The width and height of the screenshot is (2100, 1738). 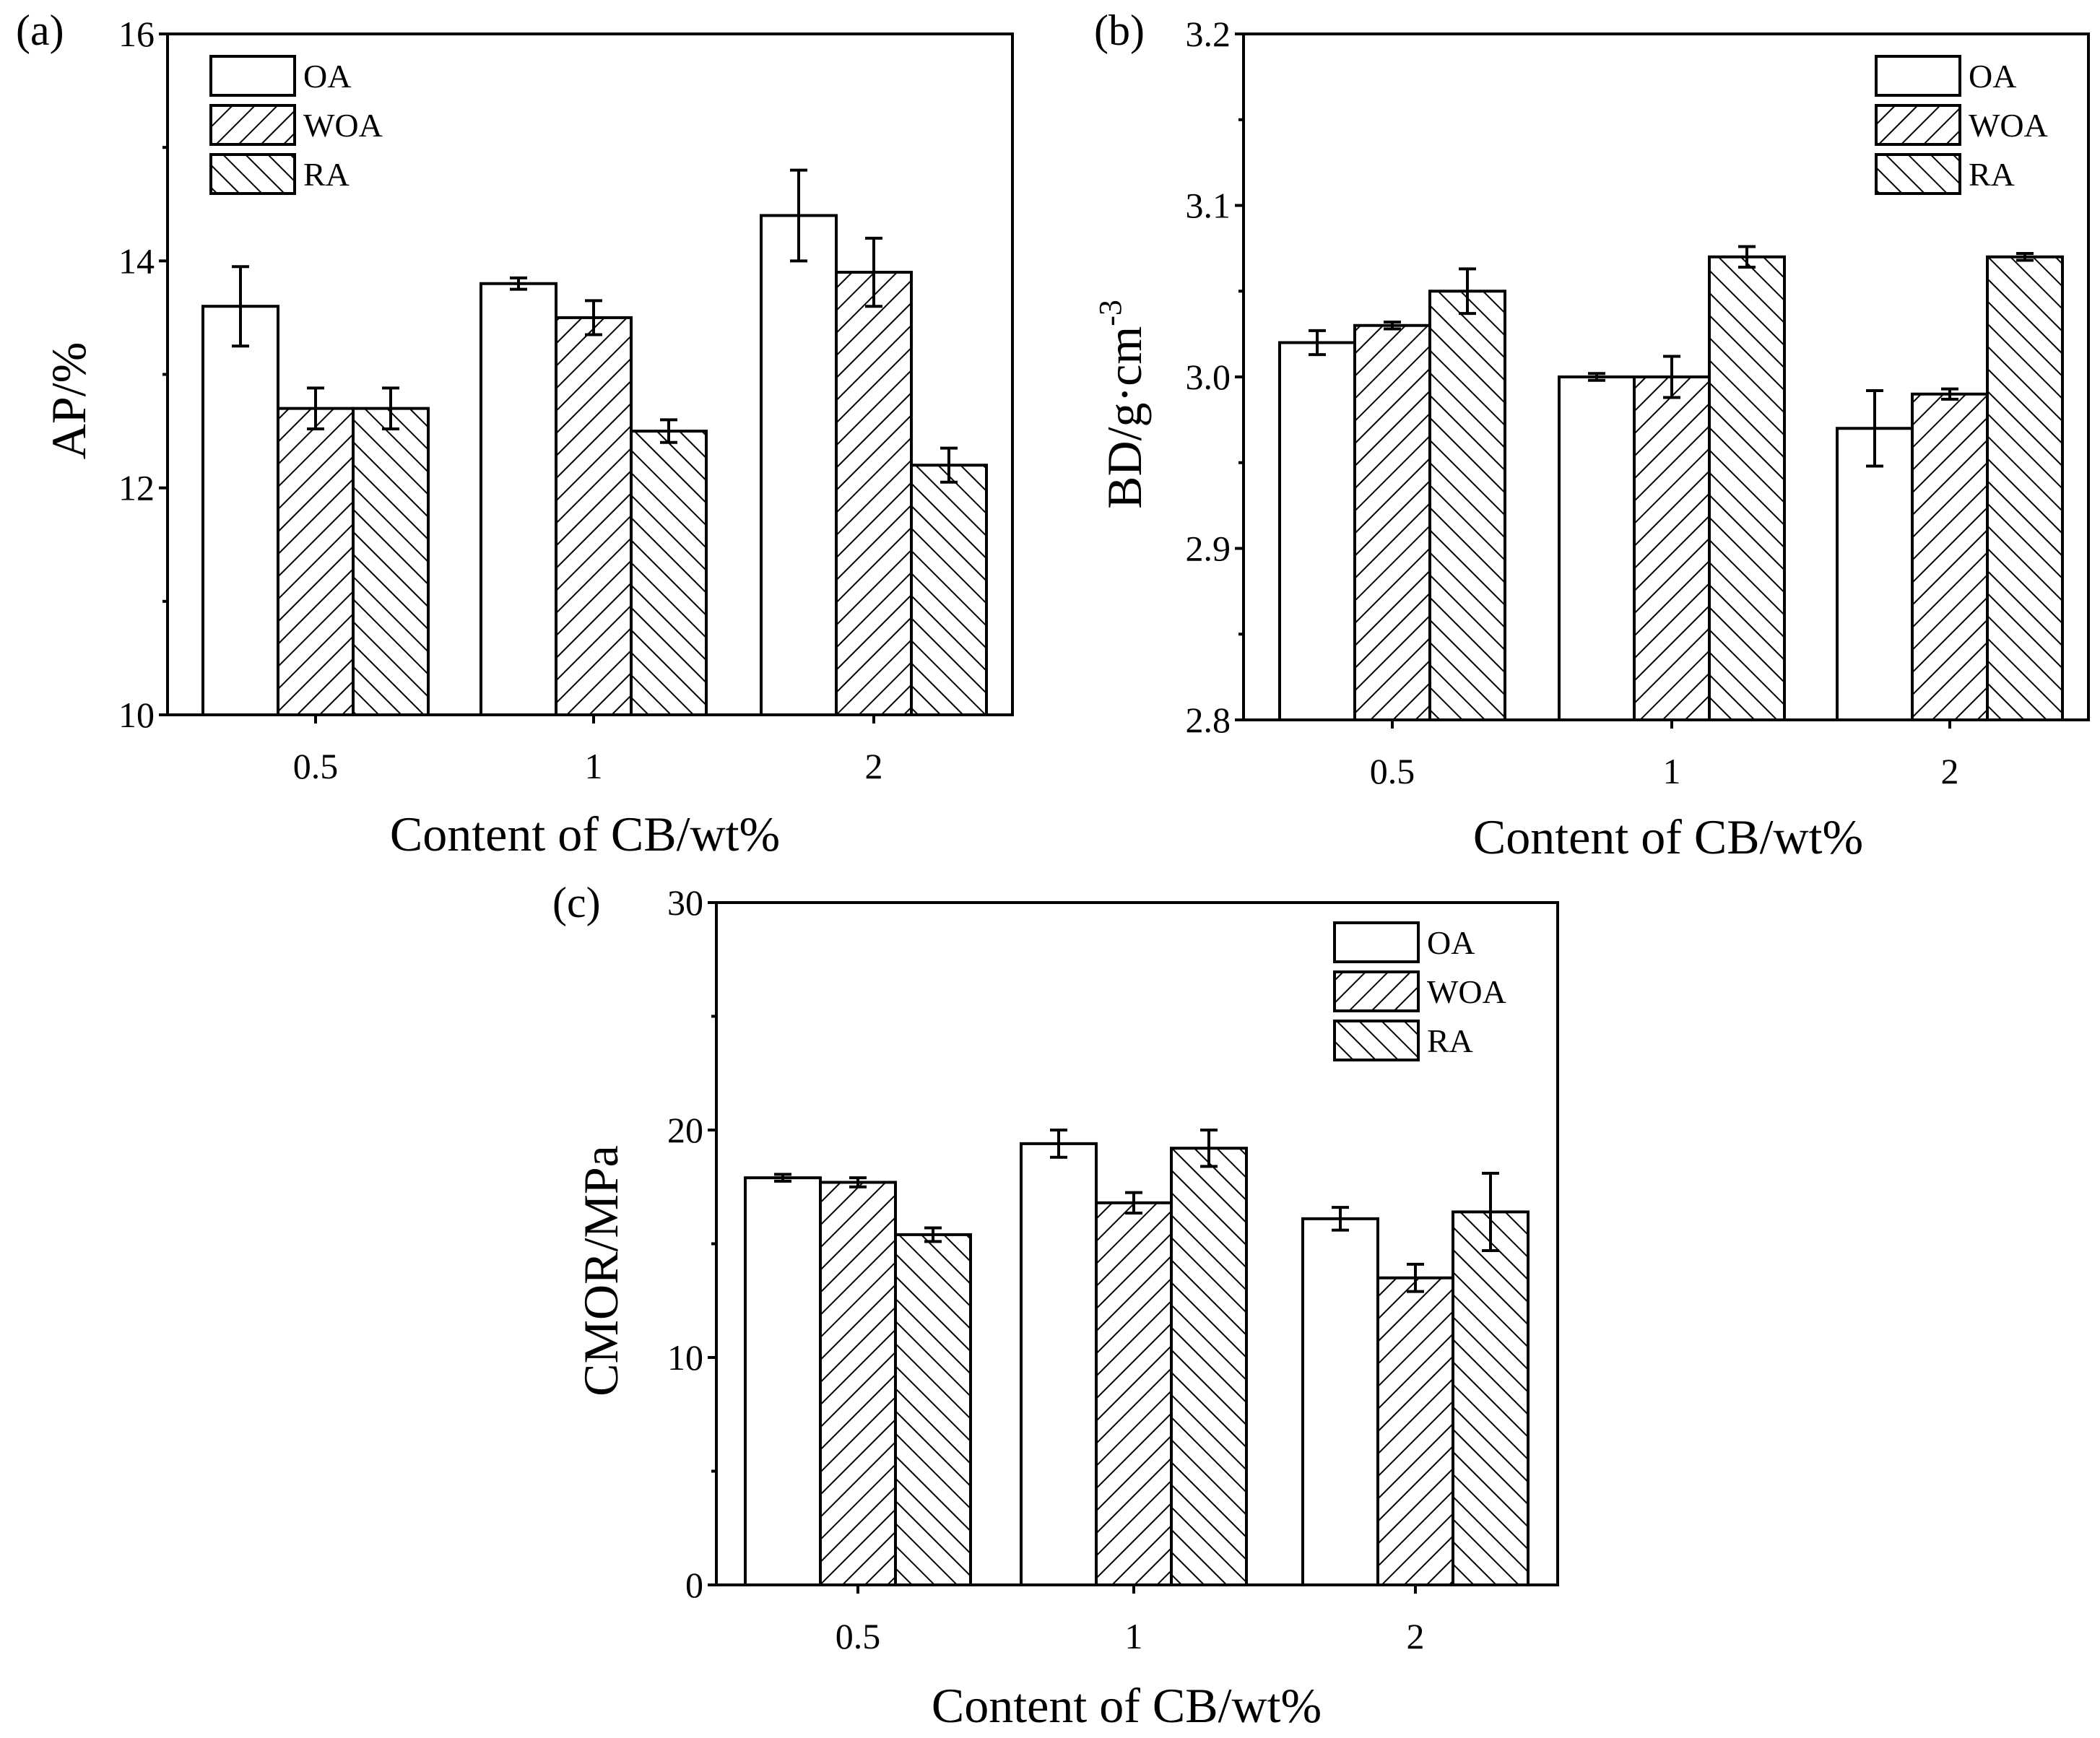 What do you see at coordinates (343, 125) in the screenshot?
I see `panel-a-legend-label-woa: WOA` at bounding box center [343, 125].